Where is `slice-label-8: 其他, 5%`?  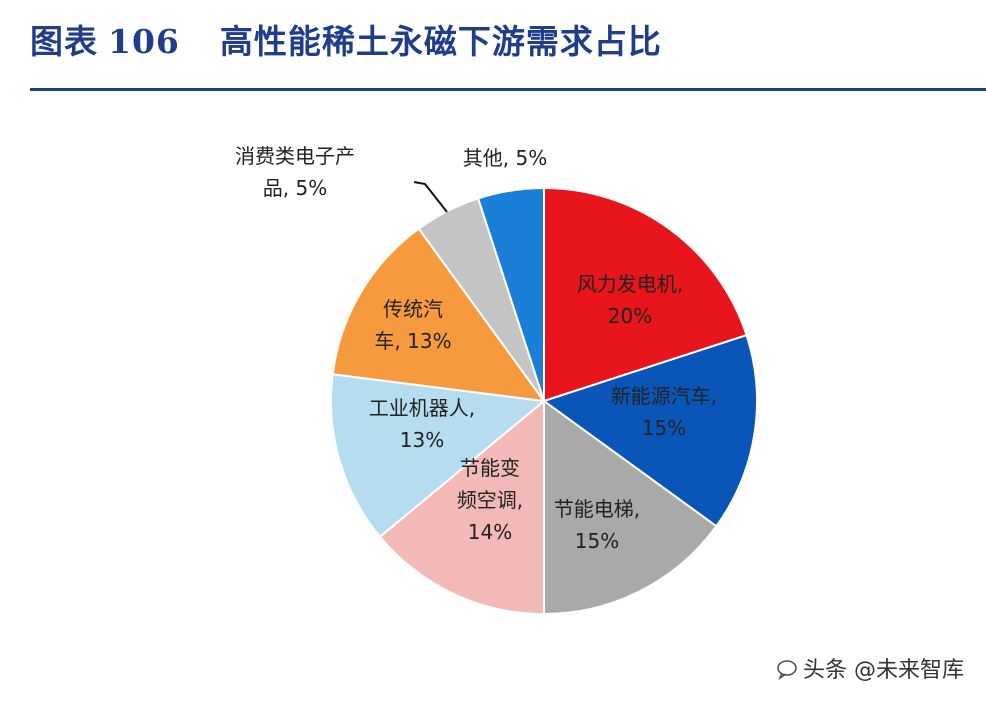
slice-label-8: 其他, 5% is located at coordinates (505, 158).